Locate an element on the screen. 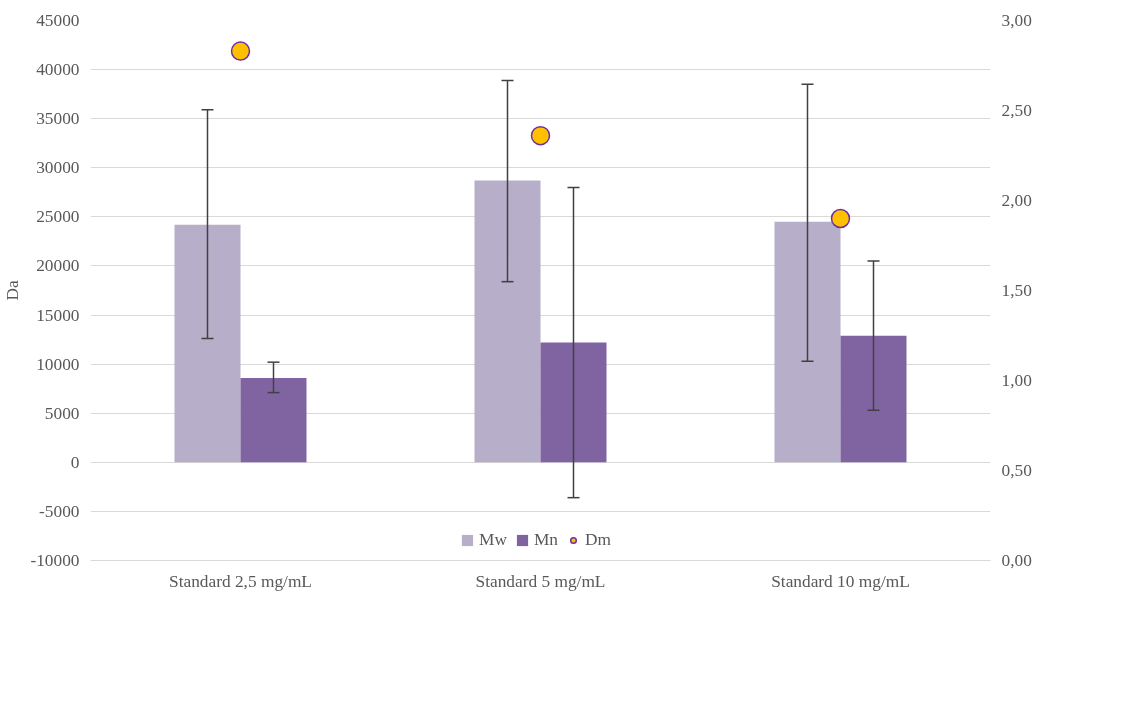  y-tick-label: 20000 is located at coordinates (58, 266).